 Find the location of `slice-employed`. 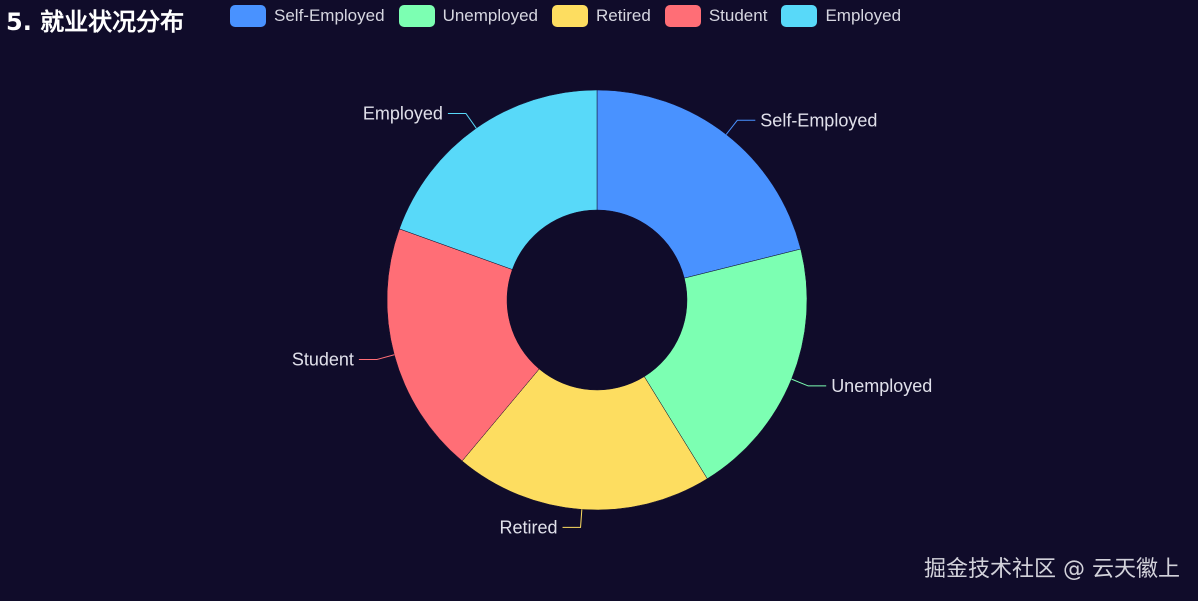

slice-employed is located at coordinates (498, 179).